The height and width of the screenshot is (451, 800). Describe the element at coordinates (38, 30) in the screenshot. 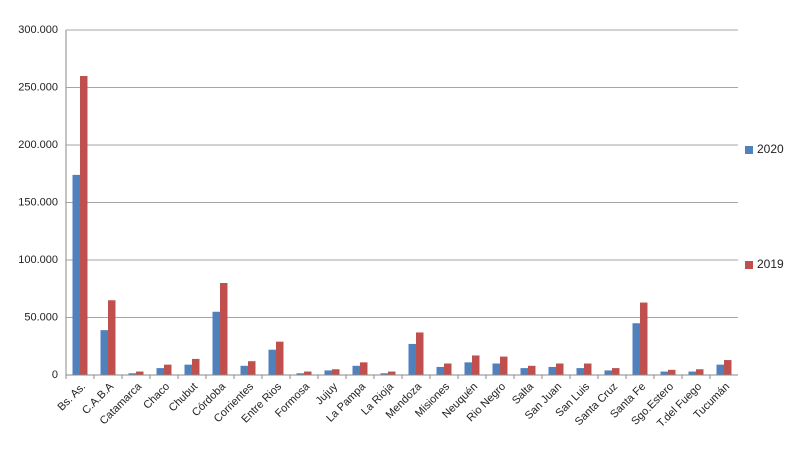

I see `y-tick-label: 300.000` at that location.